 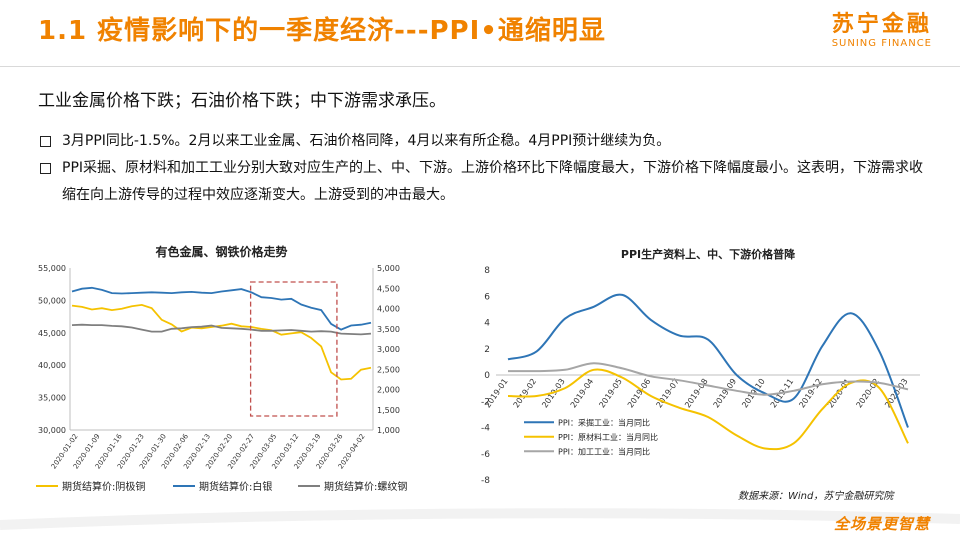 I want to click on y-right-tick-label: 3,000, so click(x=388, y=349).